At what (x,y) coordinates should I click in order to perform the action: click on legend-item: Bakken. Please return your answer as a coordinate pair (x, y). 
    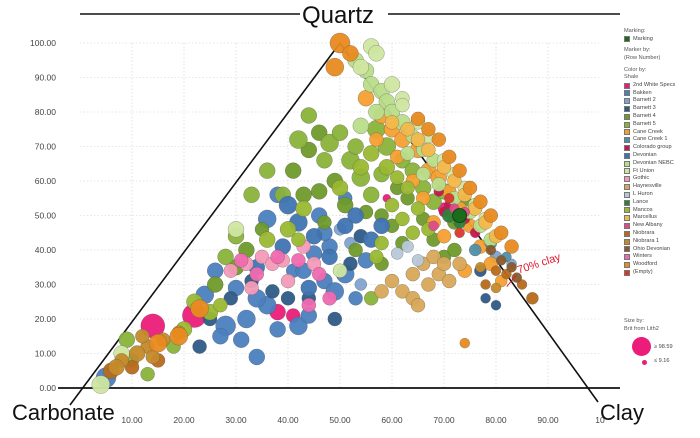
    Looking at the image, I should click on (662, 94).